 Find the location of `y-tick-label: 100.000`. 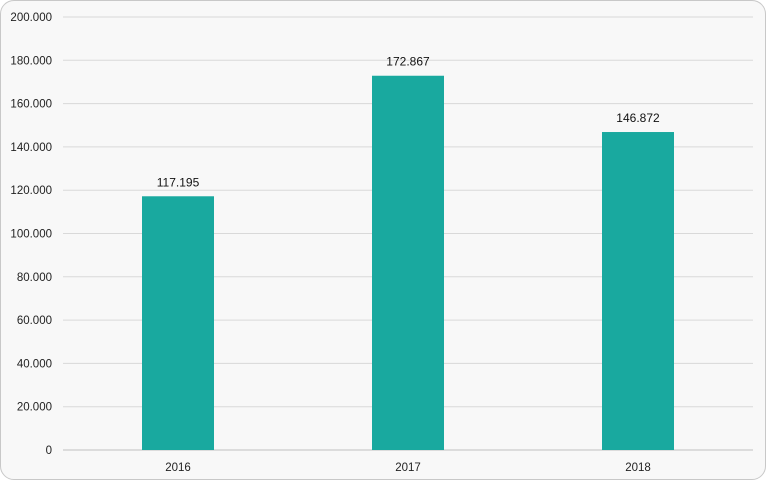

y-tick-label: 100.000 is located at coordinates (31, 235).